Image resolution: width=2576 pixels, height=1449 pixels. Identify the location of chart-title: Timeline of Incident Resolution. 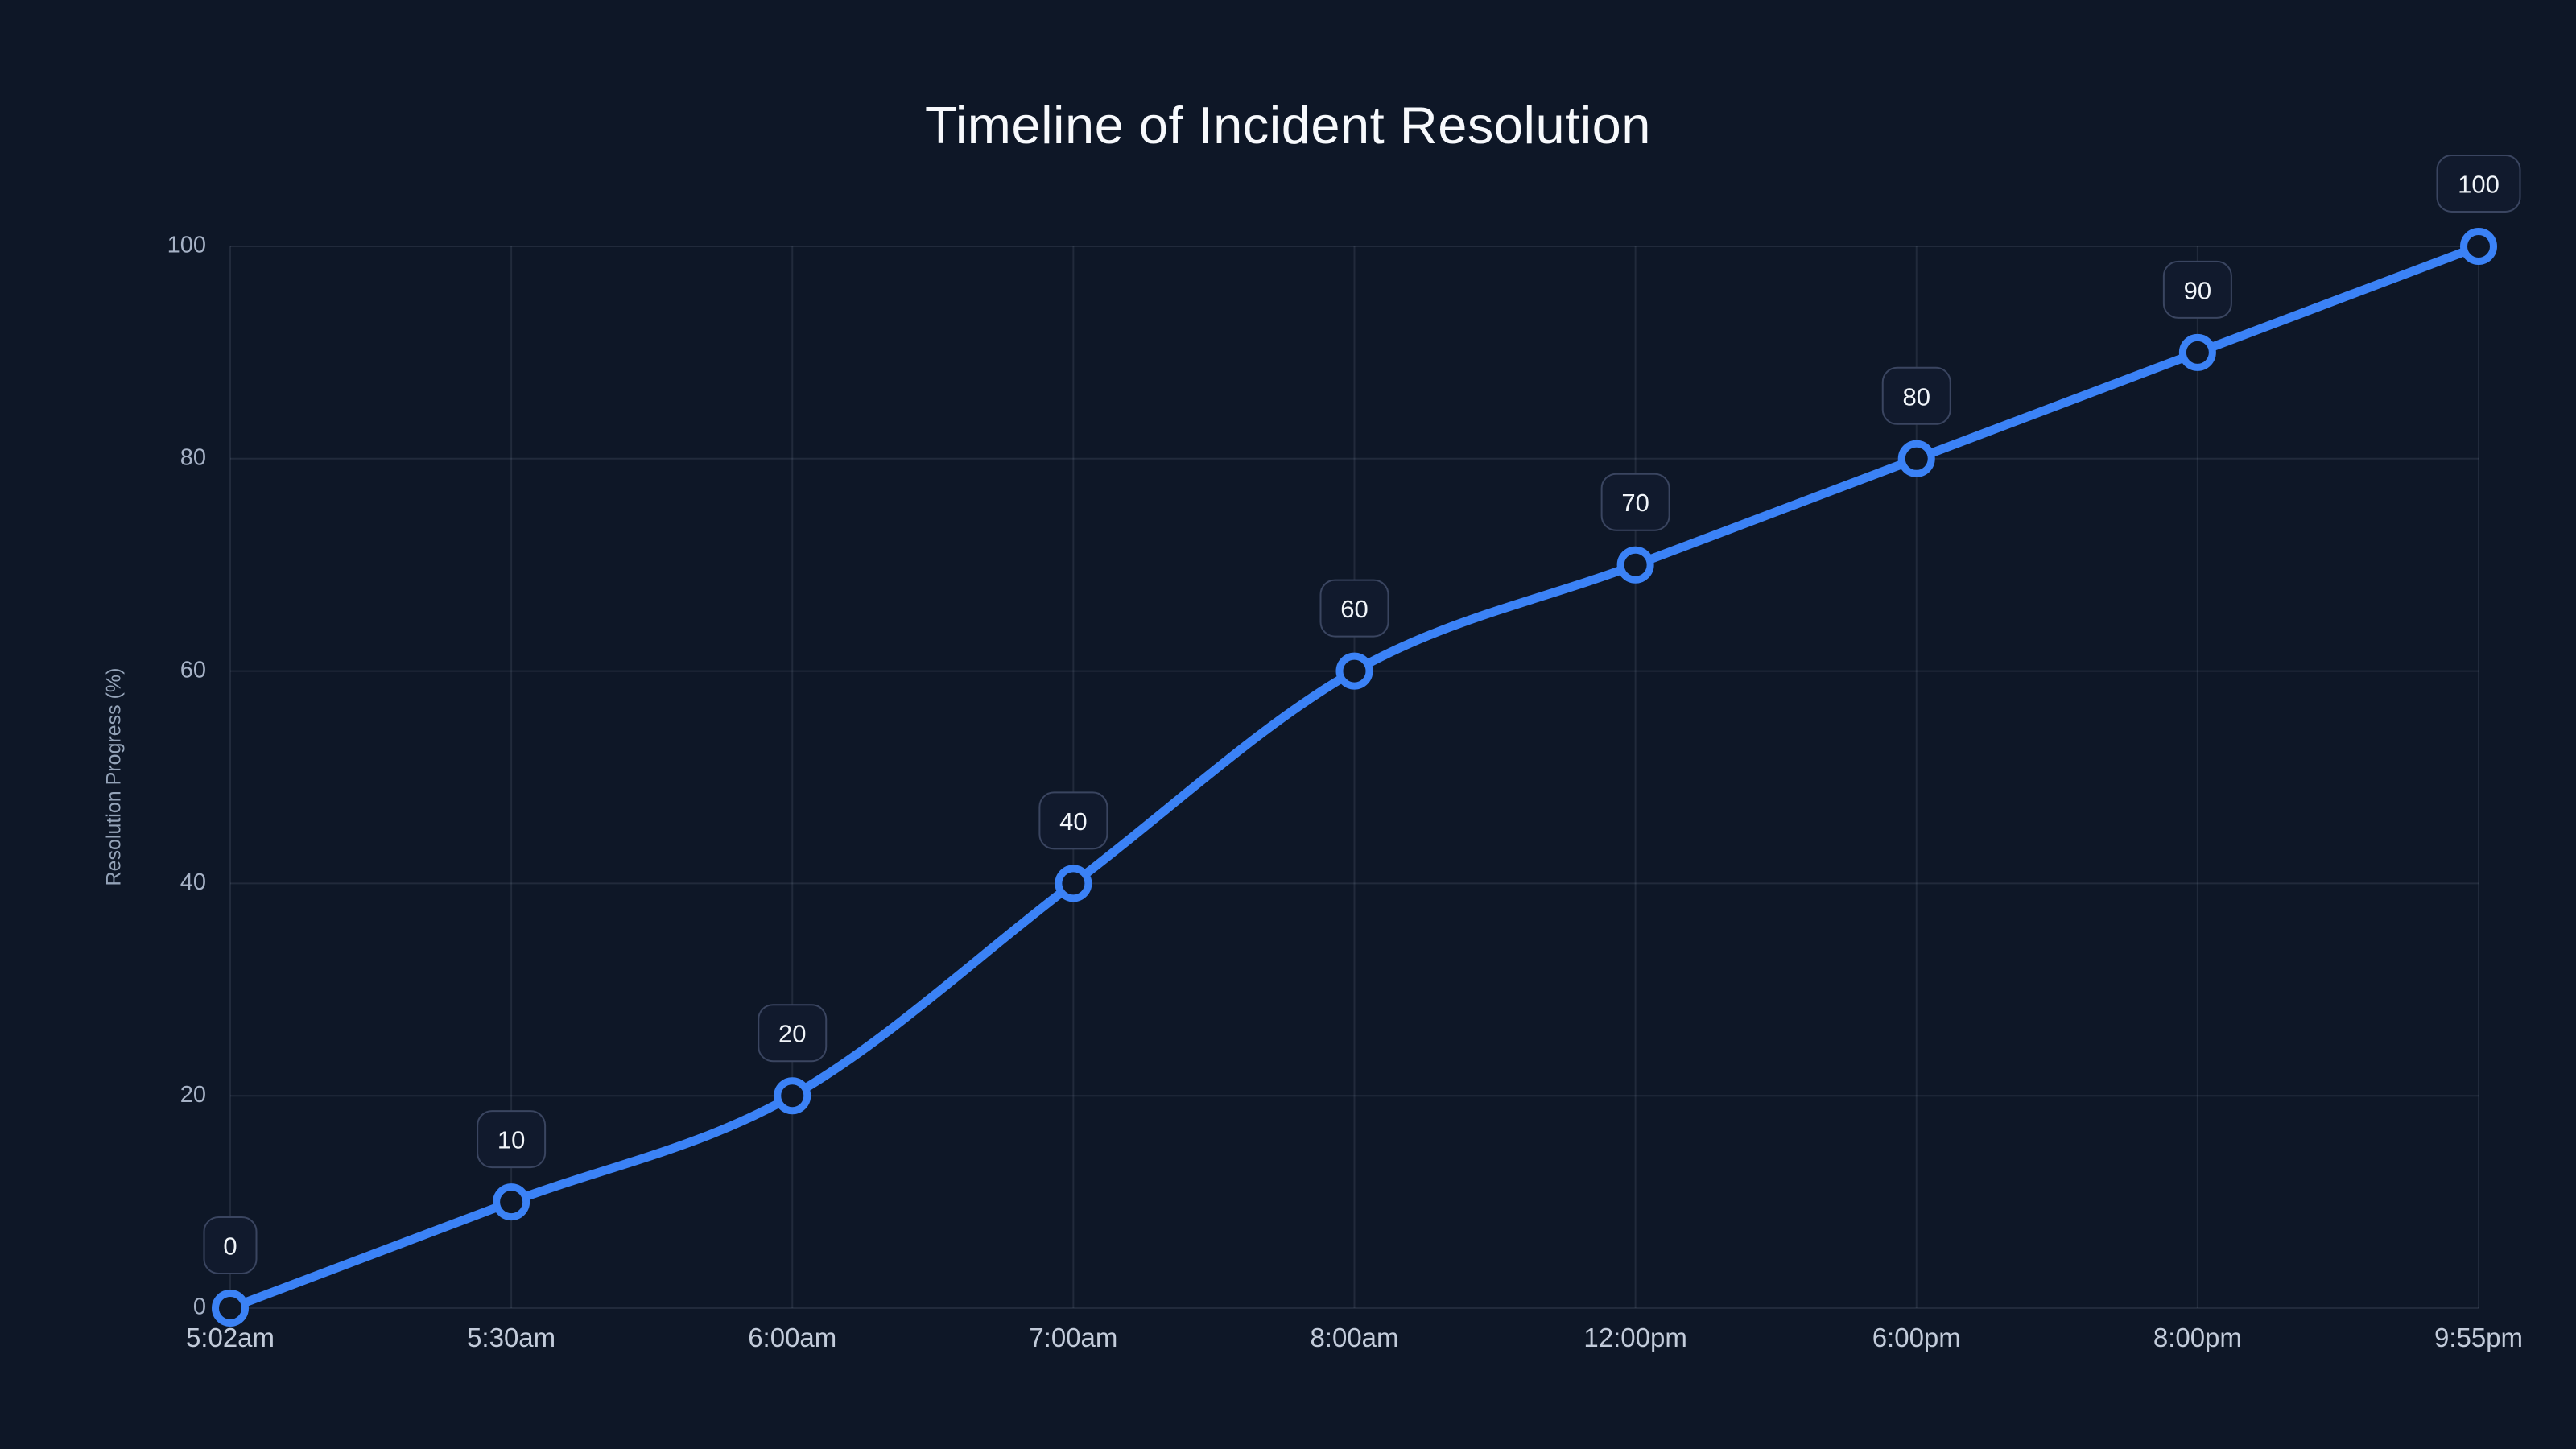
(1288, 126).